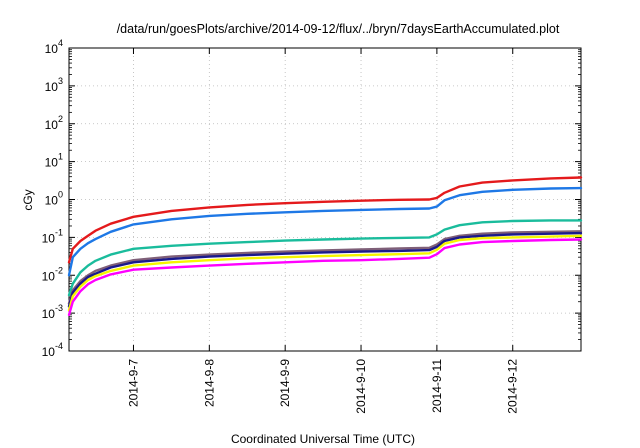 The width and height of the screenshot is (640, 448). What do you see at coordinates (28, 199) in the screenshot?
I see `y-axis-label: cGy` at bounding box center [28, 199].